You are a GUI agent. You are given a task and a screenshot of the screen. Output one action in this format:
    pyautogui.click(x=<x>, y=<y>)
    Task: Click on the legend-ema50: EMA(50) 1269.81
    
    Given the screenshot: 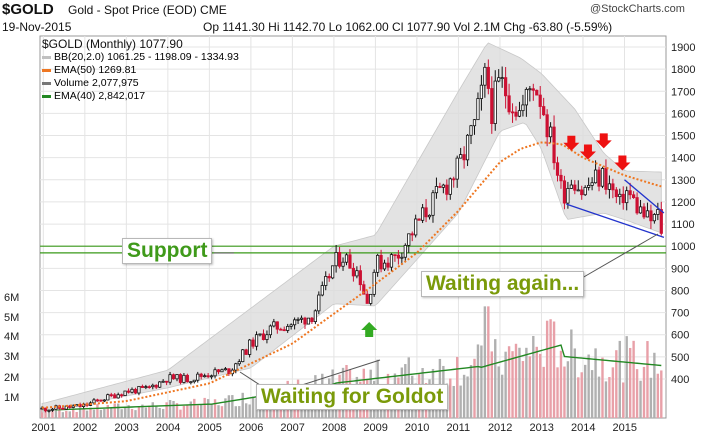 What is the action you would take?
    pyautogui.click(x=140, y=70)
    